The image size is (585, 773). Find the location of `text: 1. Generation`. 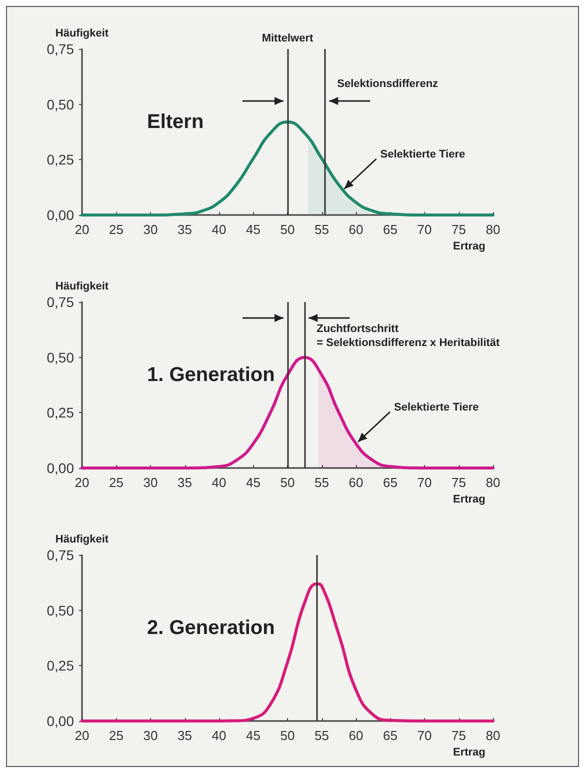

text: 1. Generation is located at coordinates (211, 375).